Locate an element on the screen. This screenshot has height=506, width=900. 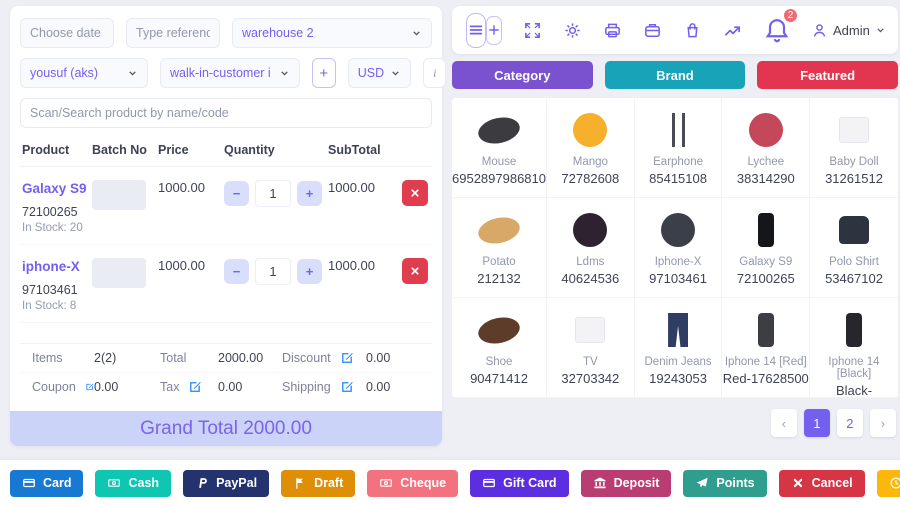
rocket-icon is located at coordinates (702, 483).